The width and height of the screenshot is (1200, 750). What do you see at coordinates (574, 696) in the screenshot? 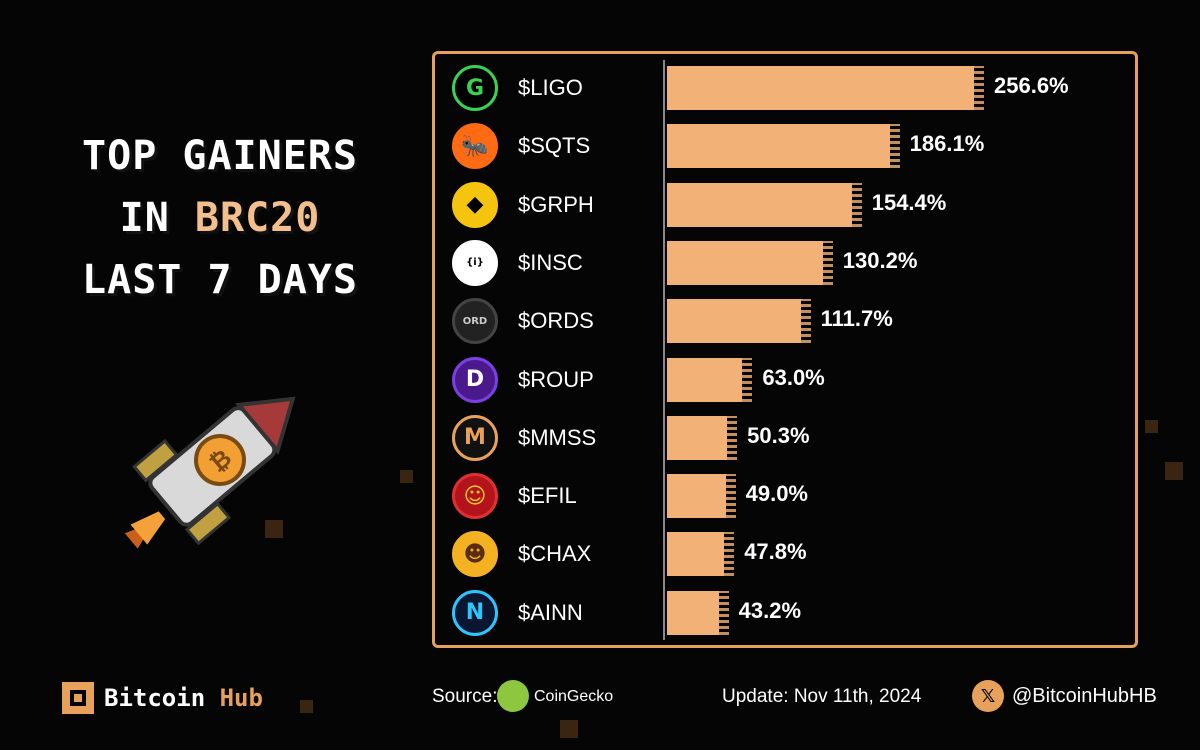
I see `source-name: CoinGecko` at bounding box center [574, 696].